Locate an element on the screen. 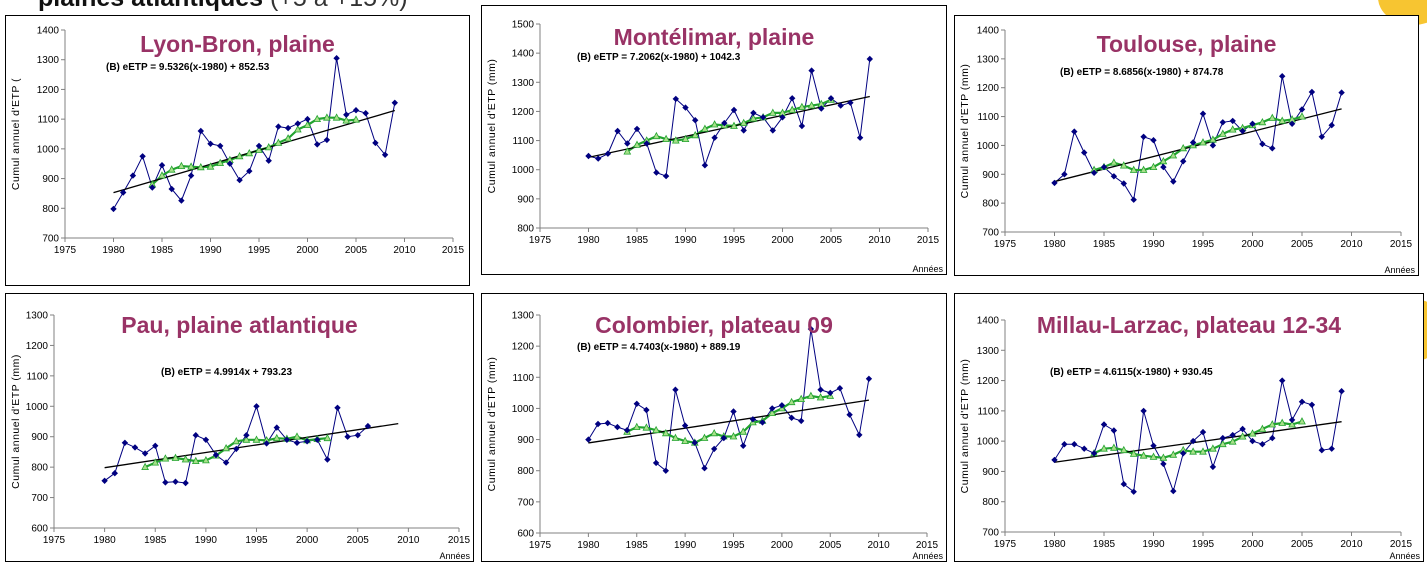 The height and width of the screenshot is (563, 1427). y-tick-label: 700 is located at coordinates (525, 502).